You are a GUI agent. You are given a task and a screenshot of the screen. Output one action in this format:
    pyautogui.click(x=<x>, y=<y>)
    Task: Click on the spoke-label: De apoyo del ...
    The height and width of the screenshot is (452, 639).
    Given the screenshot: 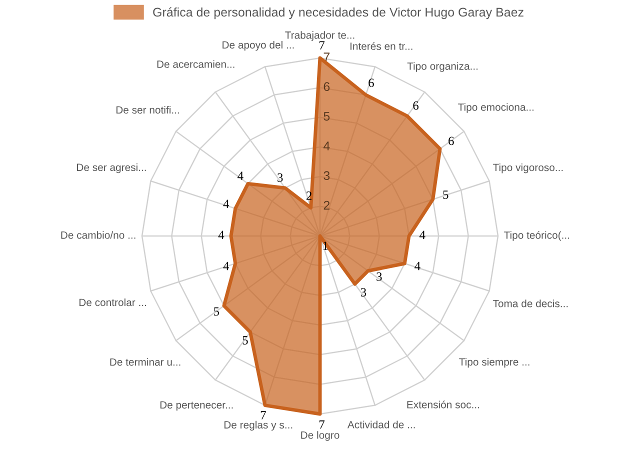 What is the action you would take?
    pyautogui.click(x=258, y=45)
    